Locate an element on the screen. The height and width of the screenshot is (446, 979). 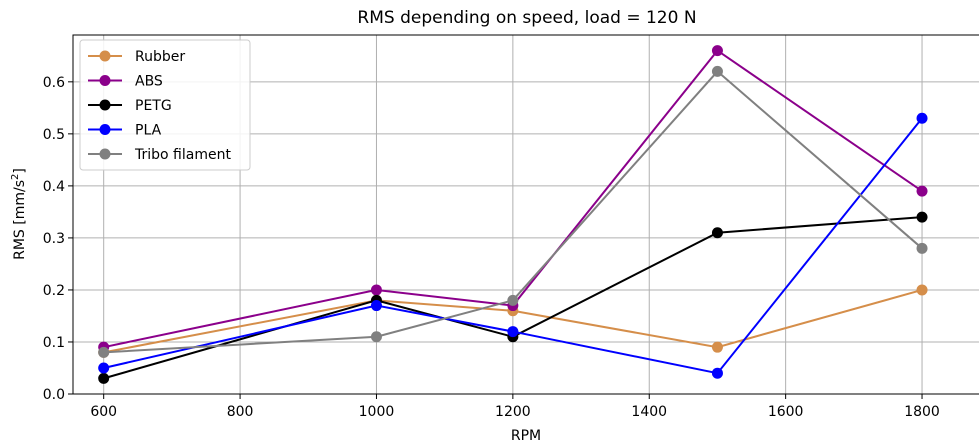
y-axis-title-prefix: RMS [mm/s is located at coordinates (20, 220).